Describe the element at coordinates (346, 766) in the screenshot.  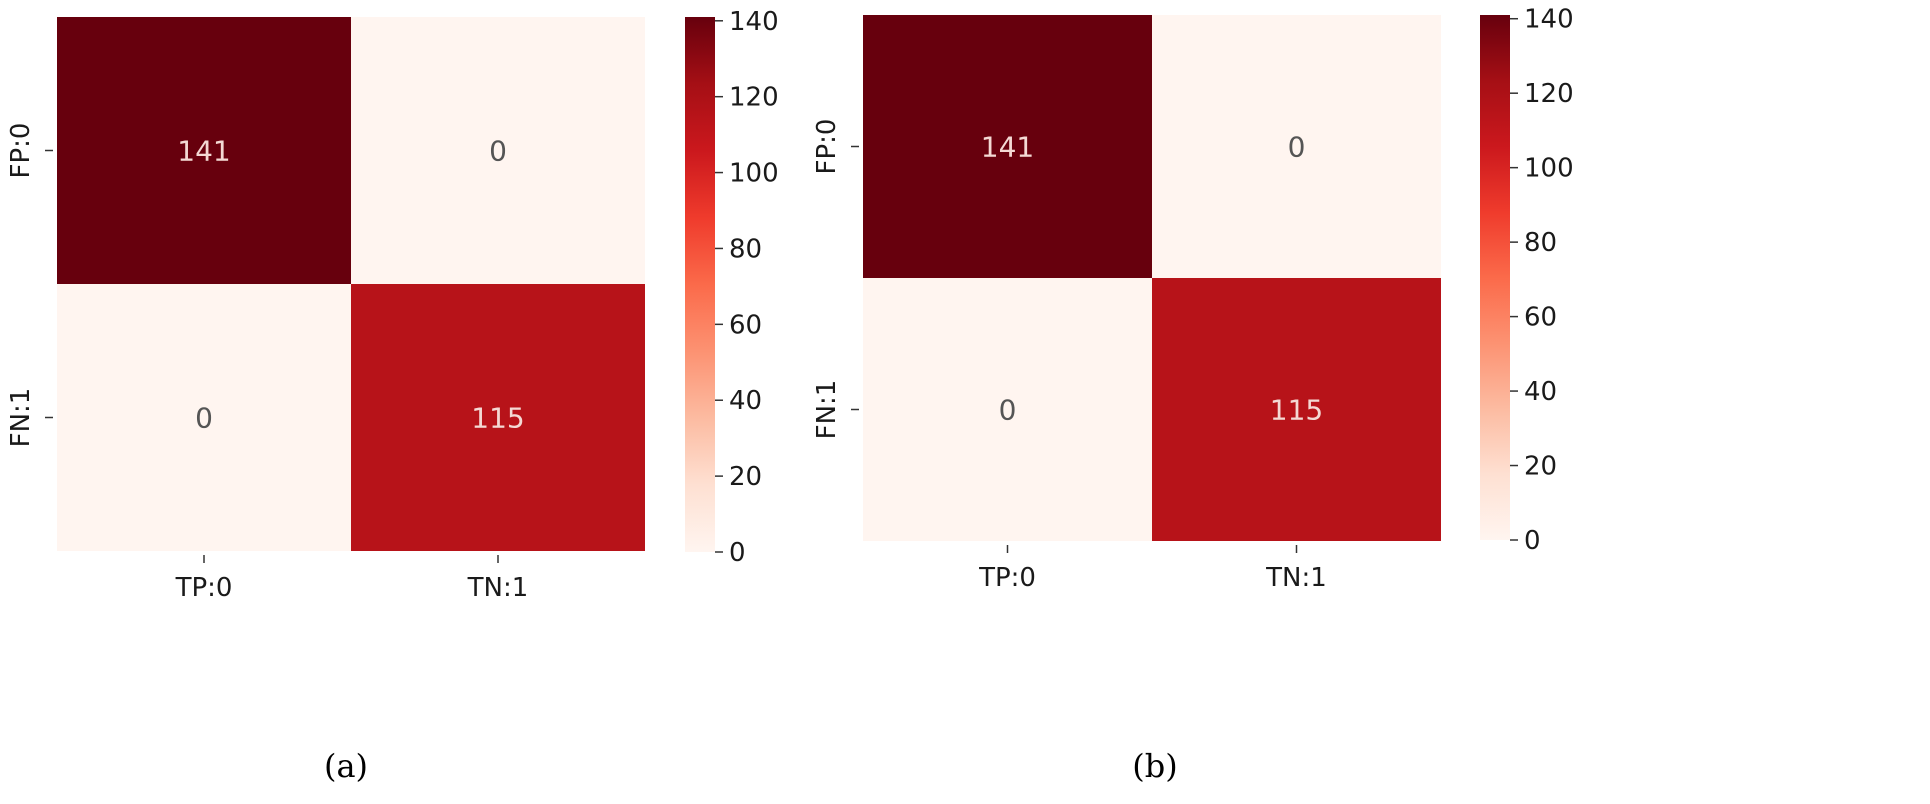
I see `panel-caption-0: (a)` at that location.